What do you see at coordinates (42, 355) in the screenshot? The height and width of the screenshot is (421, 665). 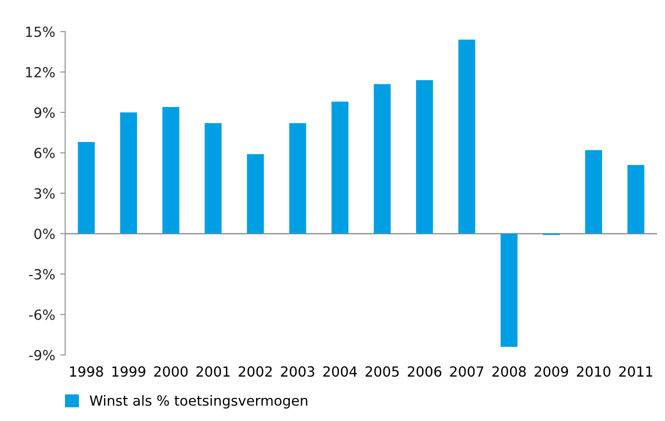 I see `y-tick-label: -9%` at bounding box center [42, 355].